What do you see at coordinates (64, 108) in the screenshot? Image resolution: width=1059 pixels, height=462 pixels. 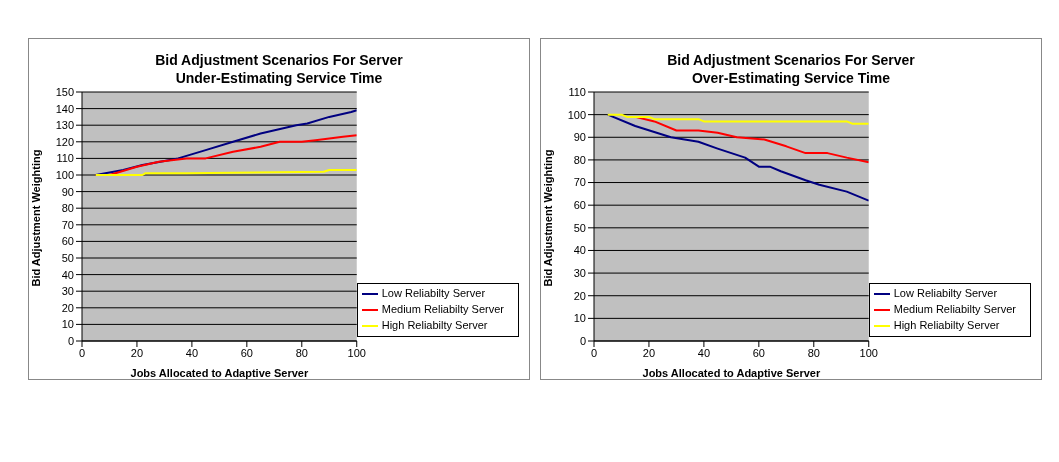 I see `y-tick-label: 140` at bounding box center [64, 108].